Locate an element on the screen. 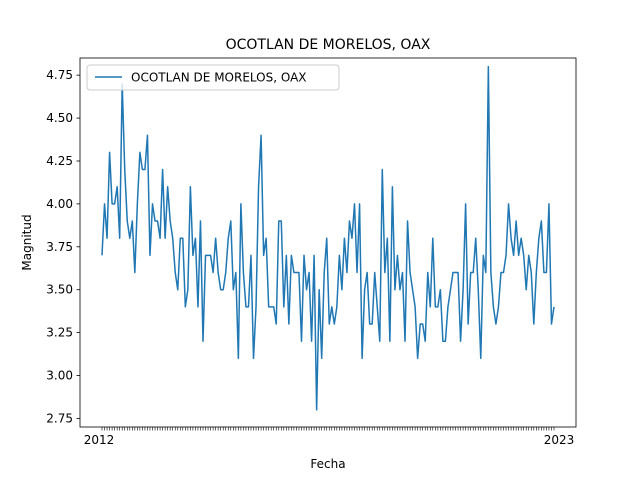 The height and width of the screenshot is (480, 640). y-tick-label: 4.75 is located at coordinates (59, 75).